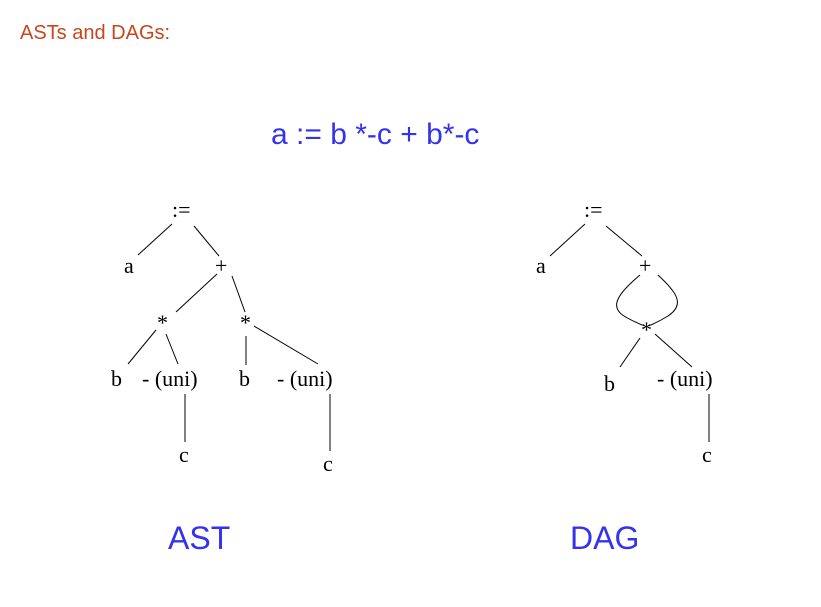 This screenshot has height=607, width=821. What do you see at coordinates (181, 209) in the screenshot?
I see `ast-node-assign: :=` at bounding box center [181, 209].